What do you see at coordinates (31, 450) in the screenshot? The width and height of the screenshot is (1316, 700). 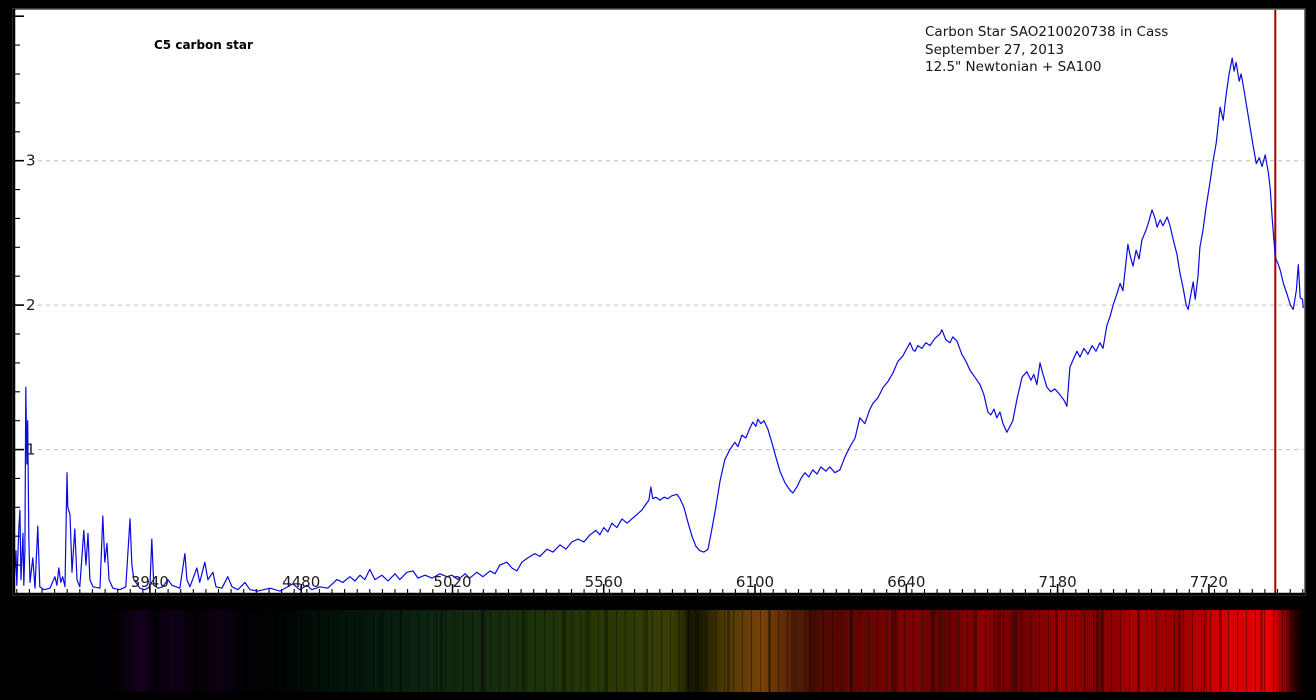 I see `y-tick-label-1: 1` at bounding box center [31, 450].